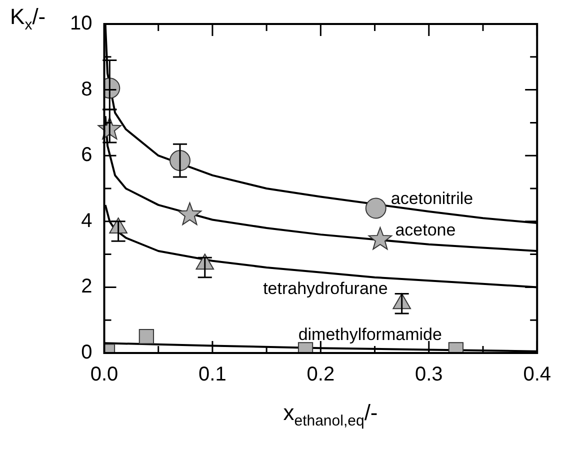  What do you see at coordinates (104, 375) in the screenshot?
I see `x-tick-label: 0.0` at bounding box center [104, 375].